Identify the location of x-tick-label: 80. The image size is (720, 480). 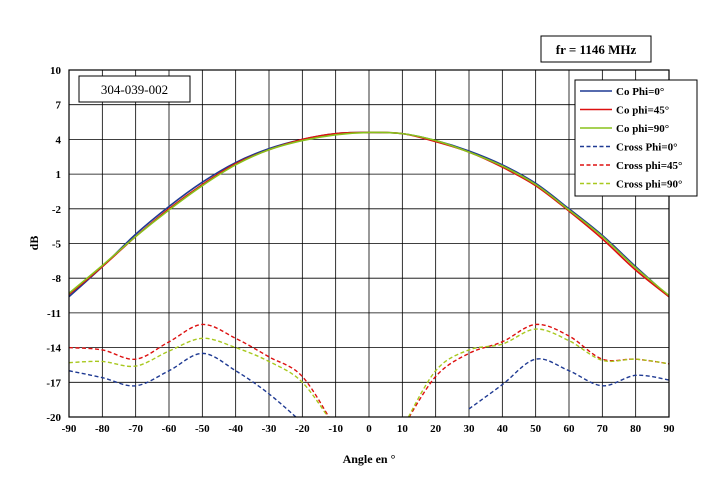
(636, 429).